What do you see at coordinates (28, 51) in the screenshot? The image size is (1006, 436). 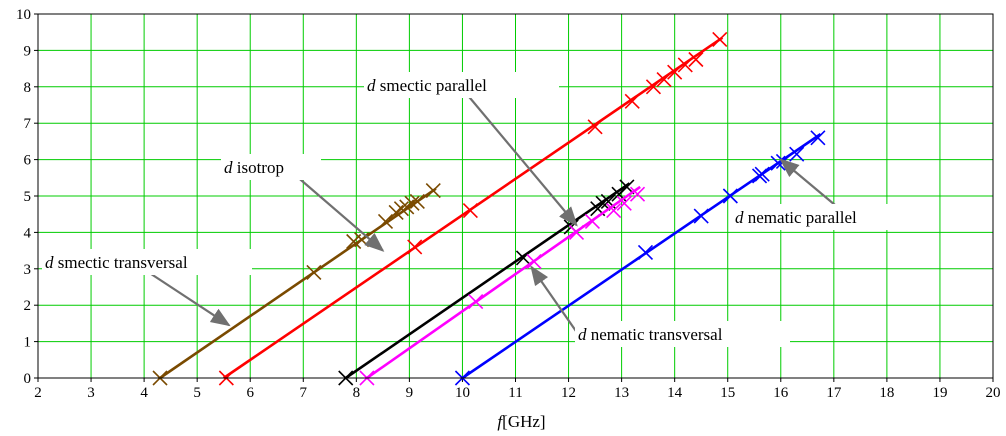 I see `y-tick-label: 9` at bounding box center [28, 51].